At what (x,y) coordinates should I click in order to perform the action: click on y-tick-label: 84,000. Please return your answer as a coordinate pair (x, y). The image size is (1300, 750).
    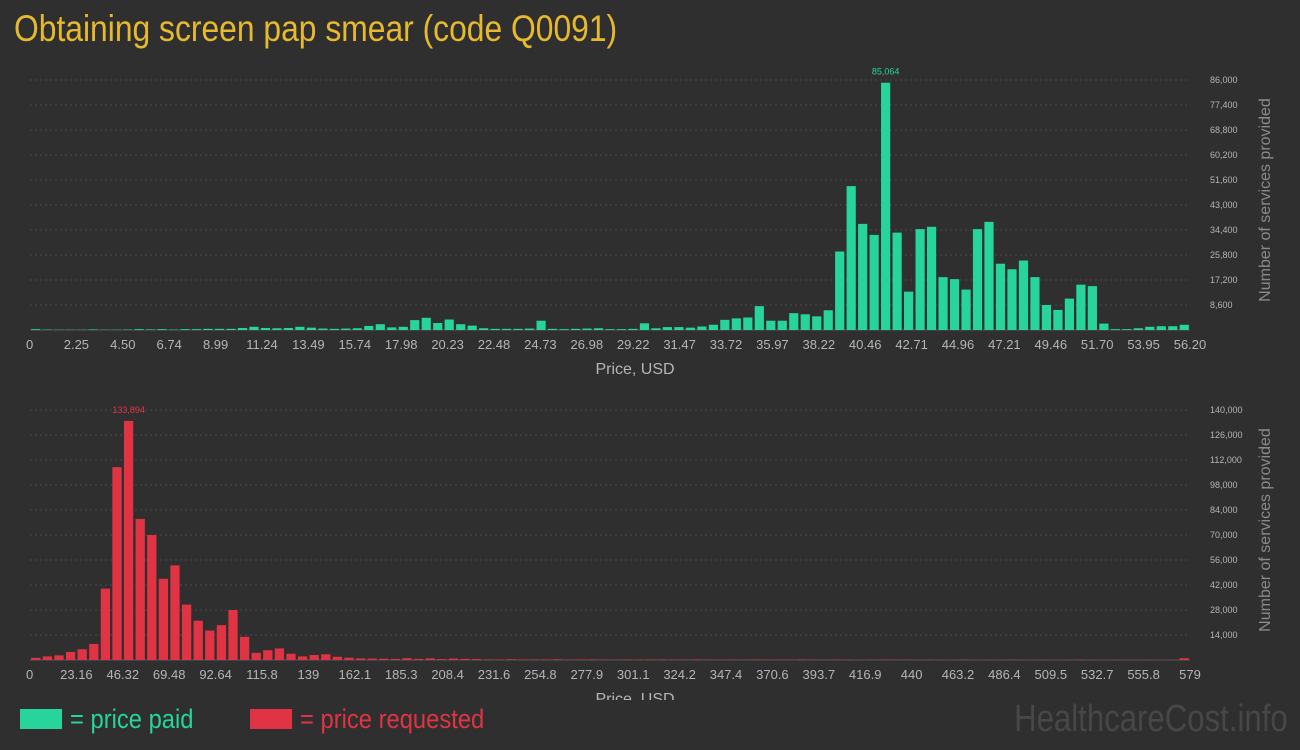
    Looking at the image, I should click on (1224, 510).